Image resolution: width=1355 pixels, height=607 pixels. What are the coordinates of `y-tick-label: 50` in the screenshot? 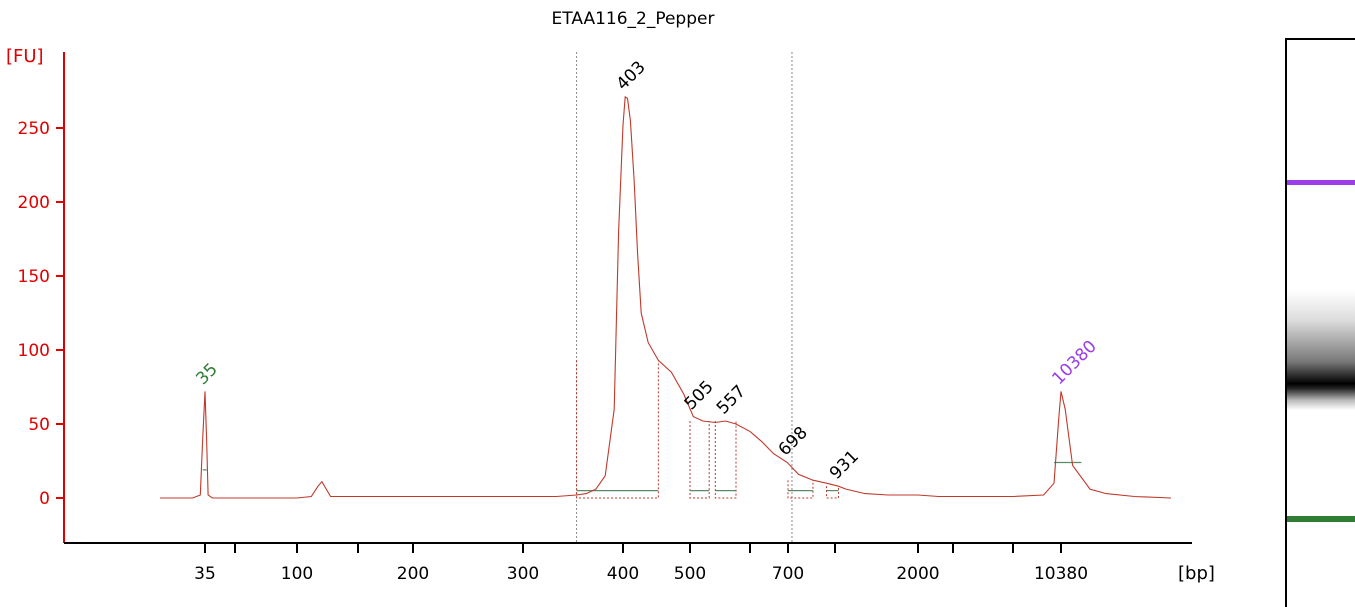 It's located at (39, 425).